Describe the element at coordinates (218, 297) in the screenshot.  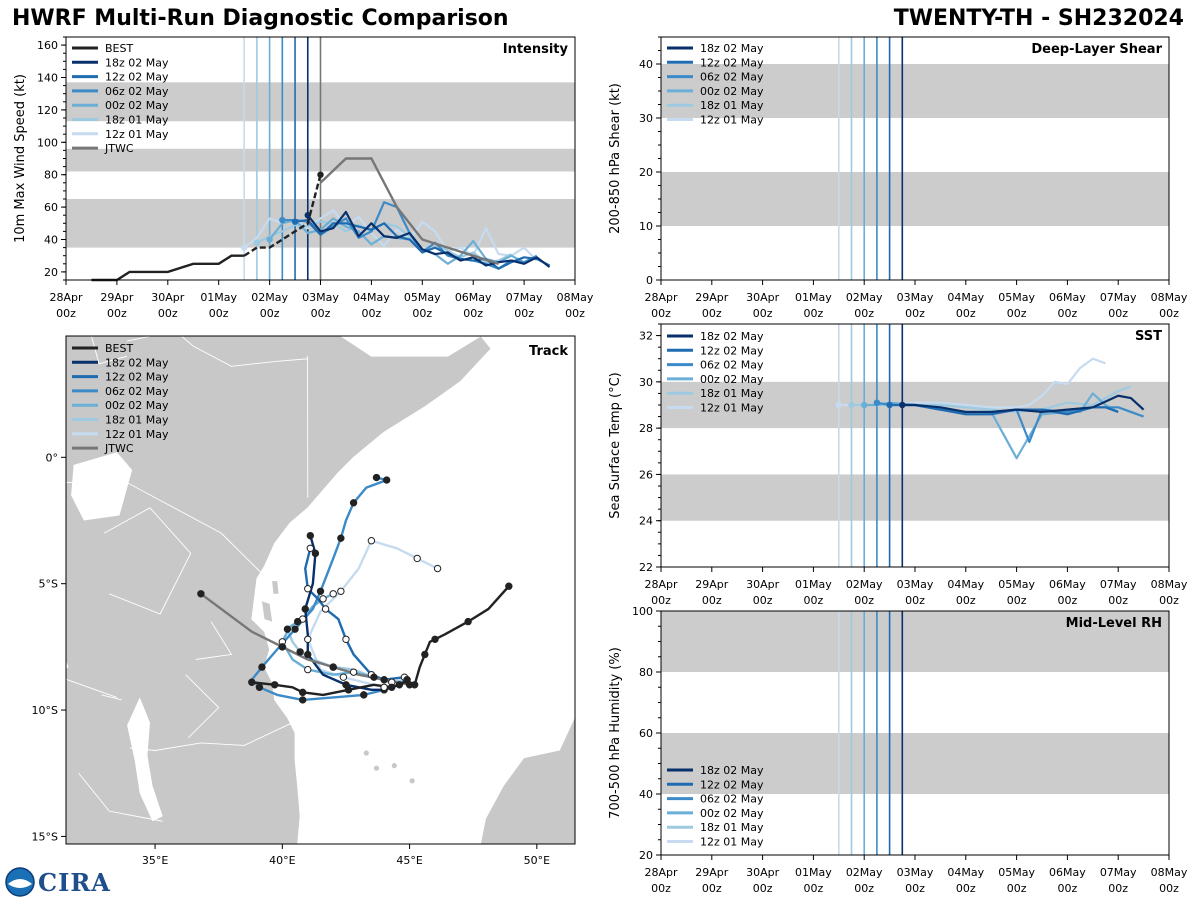
I see `intensity-xtick-label-3: 01May` at that location.